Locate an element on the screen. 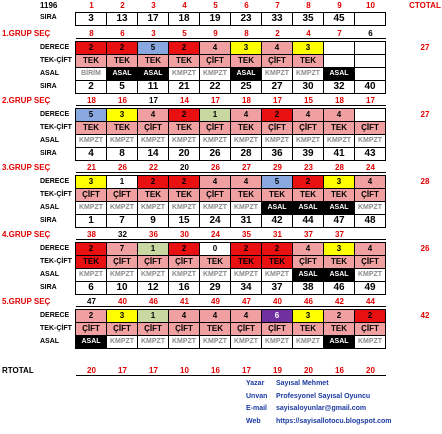  select-number: 27 is located at coordinates (246, 168).